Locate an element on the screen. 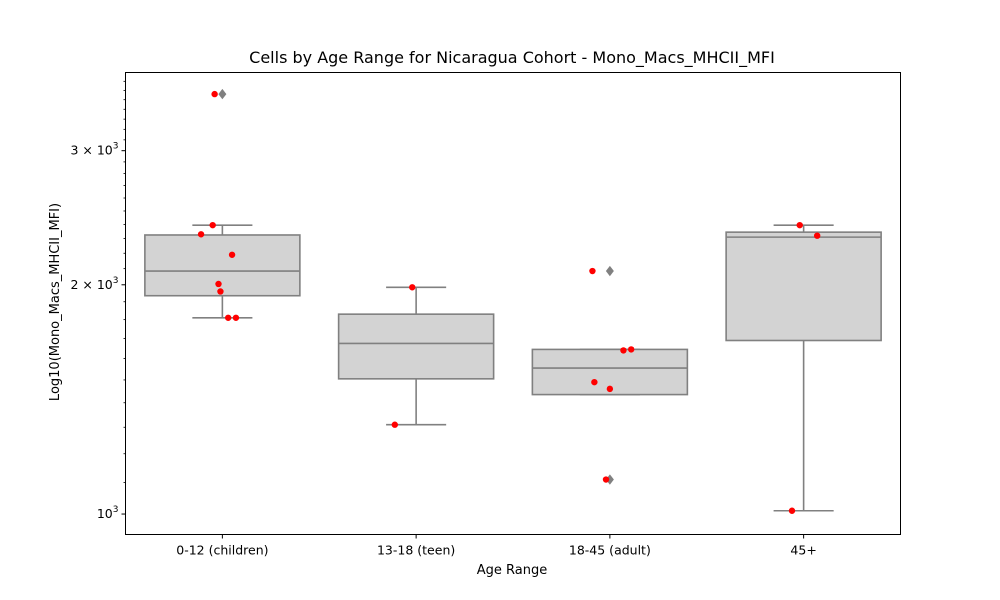 The image size is (1000, 600). y-axis-label: Log10(Mono_Macs_MHCII_MFI) is located at coordinates (55, 302).